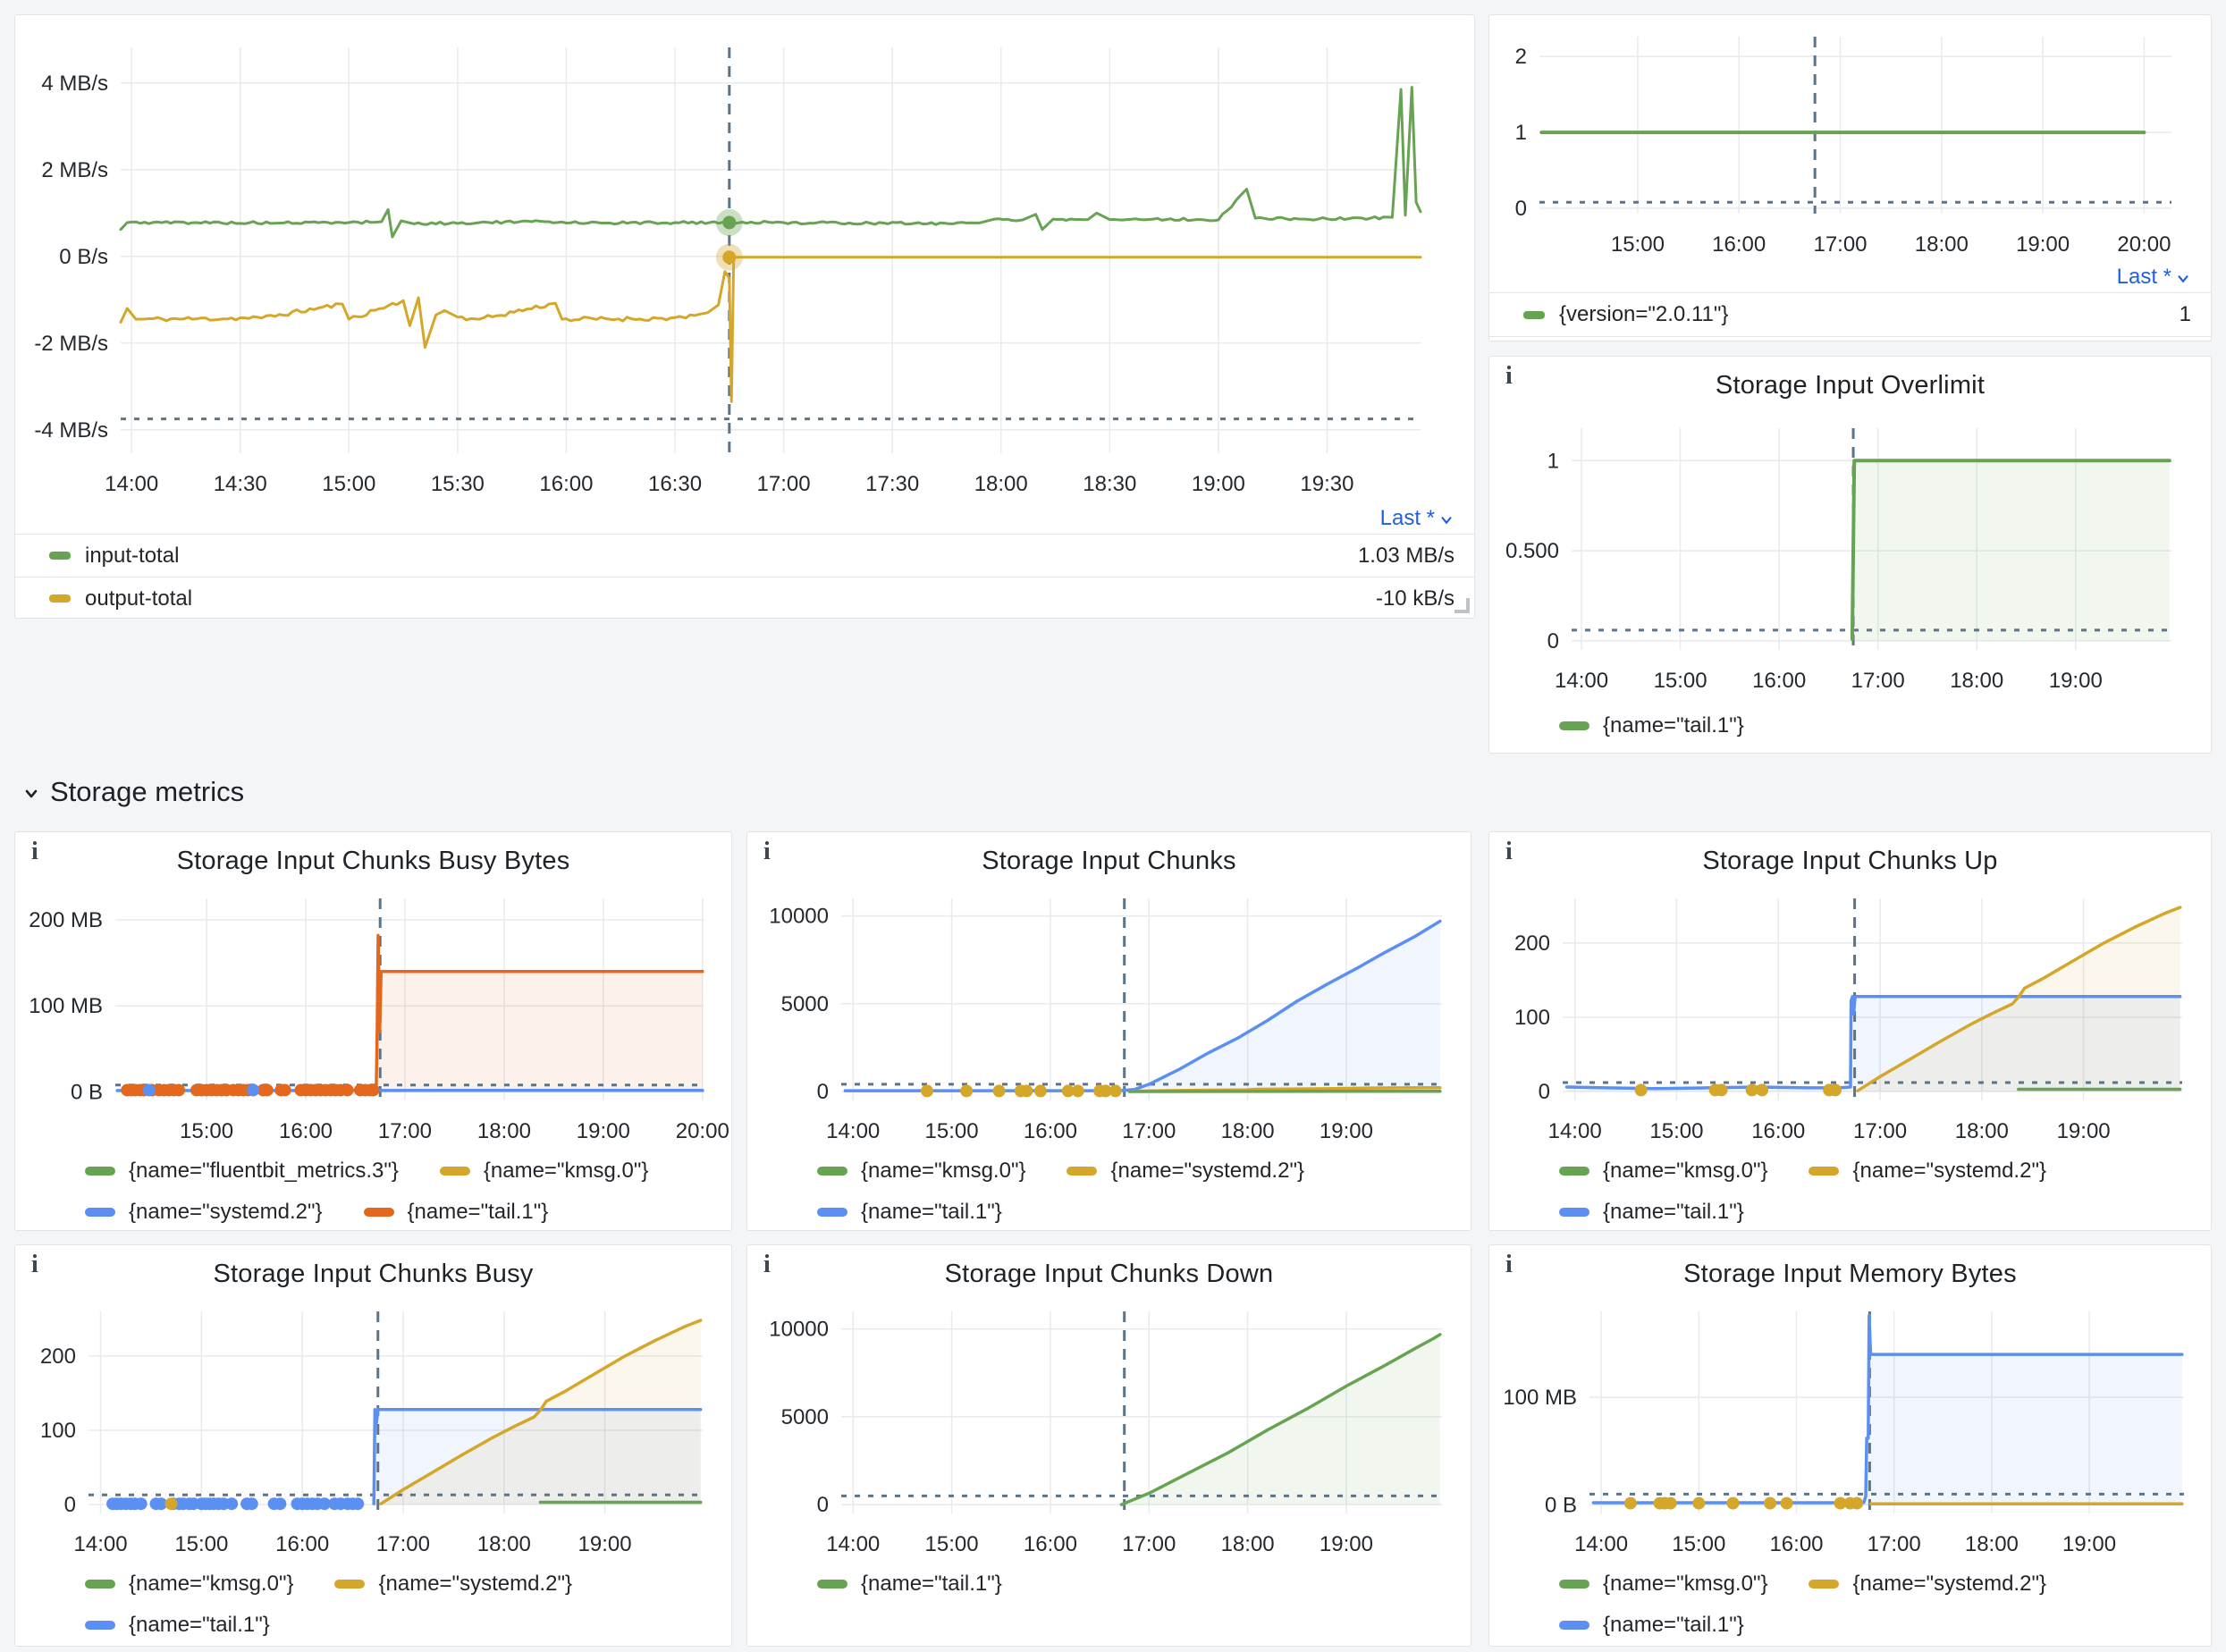 This screenshot has width=2226, height=1652. What do you see at coordinates (74, 84) in the screenshot?
I see `svg-text: 4 MB/s` at bounding box center [74, 84].